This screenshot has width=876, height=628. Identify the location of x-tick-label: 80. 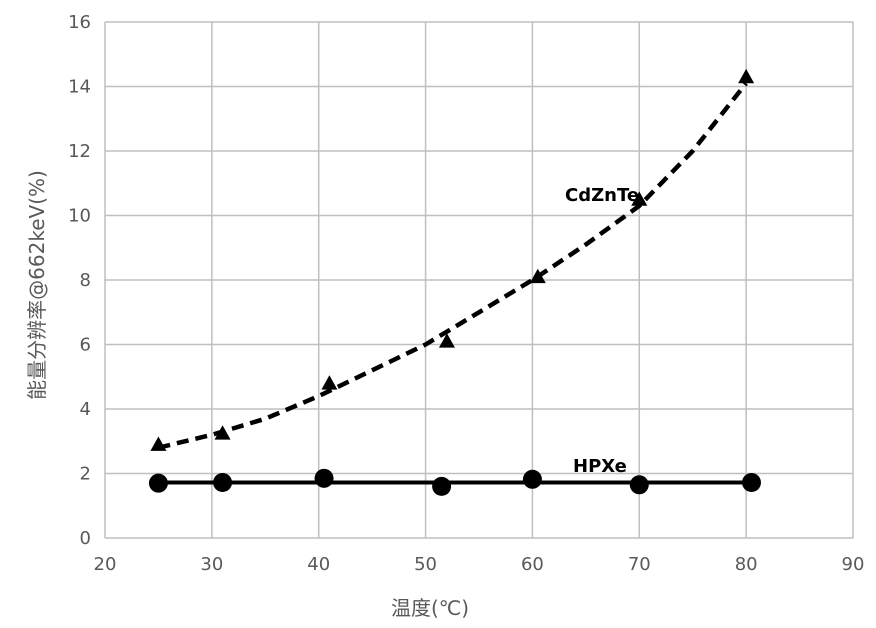
(746, 564).